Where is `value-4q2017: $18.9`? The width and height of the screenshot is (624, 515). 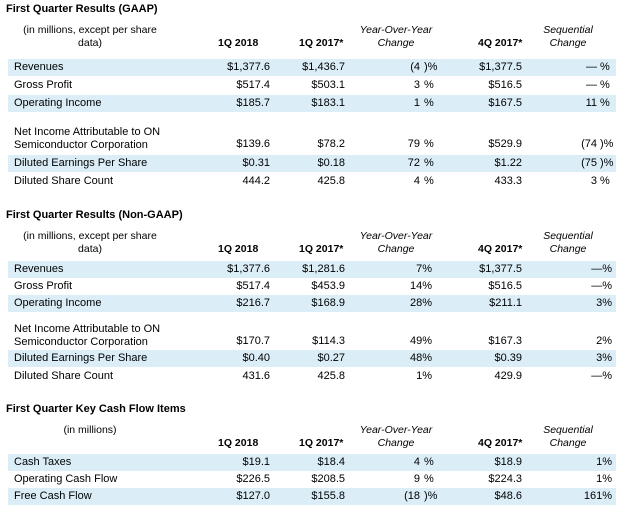 value-4q2017: $18.9 is located at coordinates (508, 462).